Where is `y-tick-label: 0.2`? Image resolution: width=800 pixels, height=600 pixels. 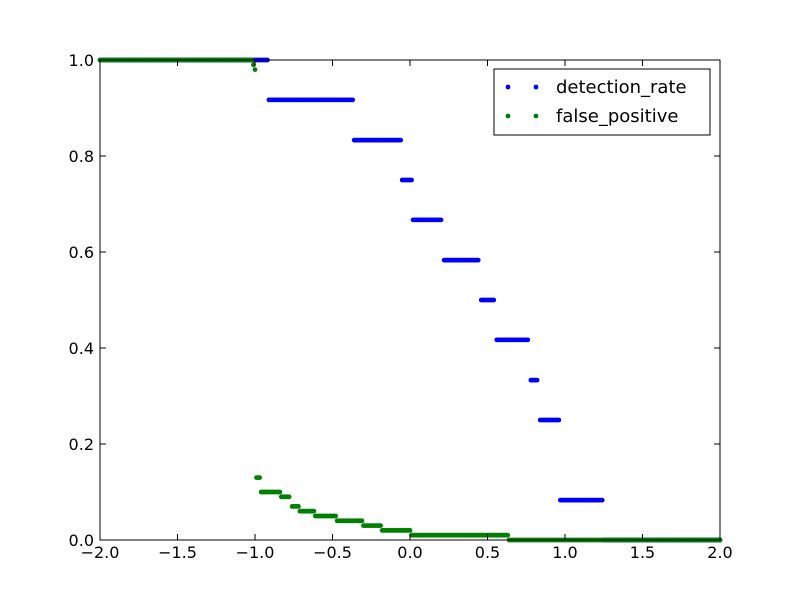 y-tick-label: 0.2 is located at coordinates (81, 444).